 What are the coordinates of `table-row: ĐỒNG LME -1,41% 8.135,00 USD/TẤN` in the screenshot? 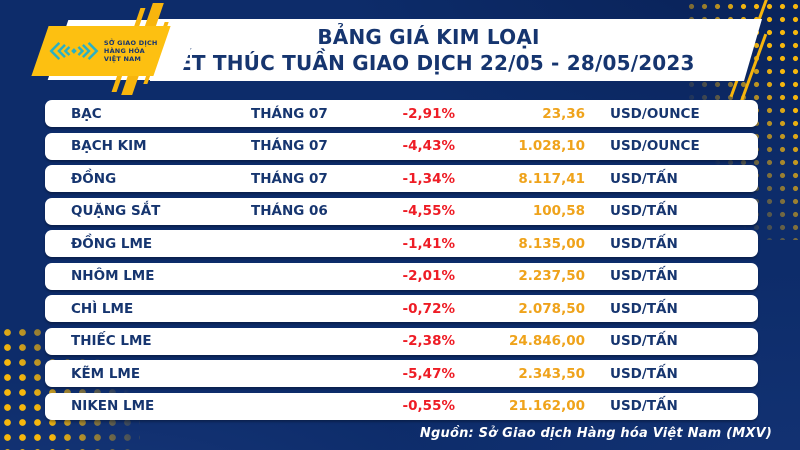 It's located at (401, 243).